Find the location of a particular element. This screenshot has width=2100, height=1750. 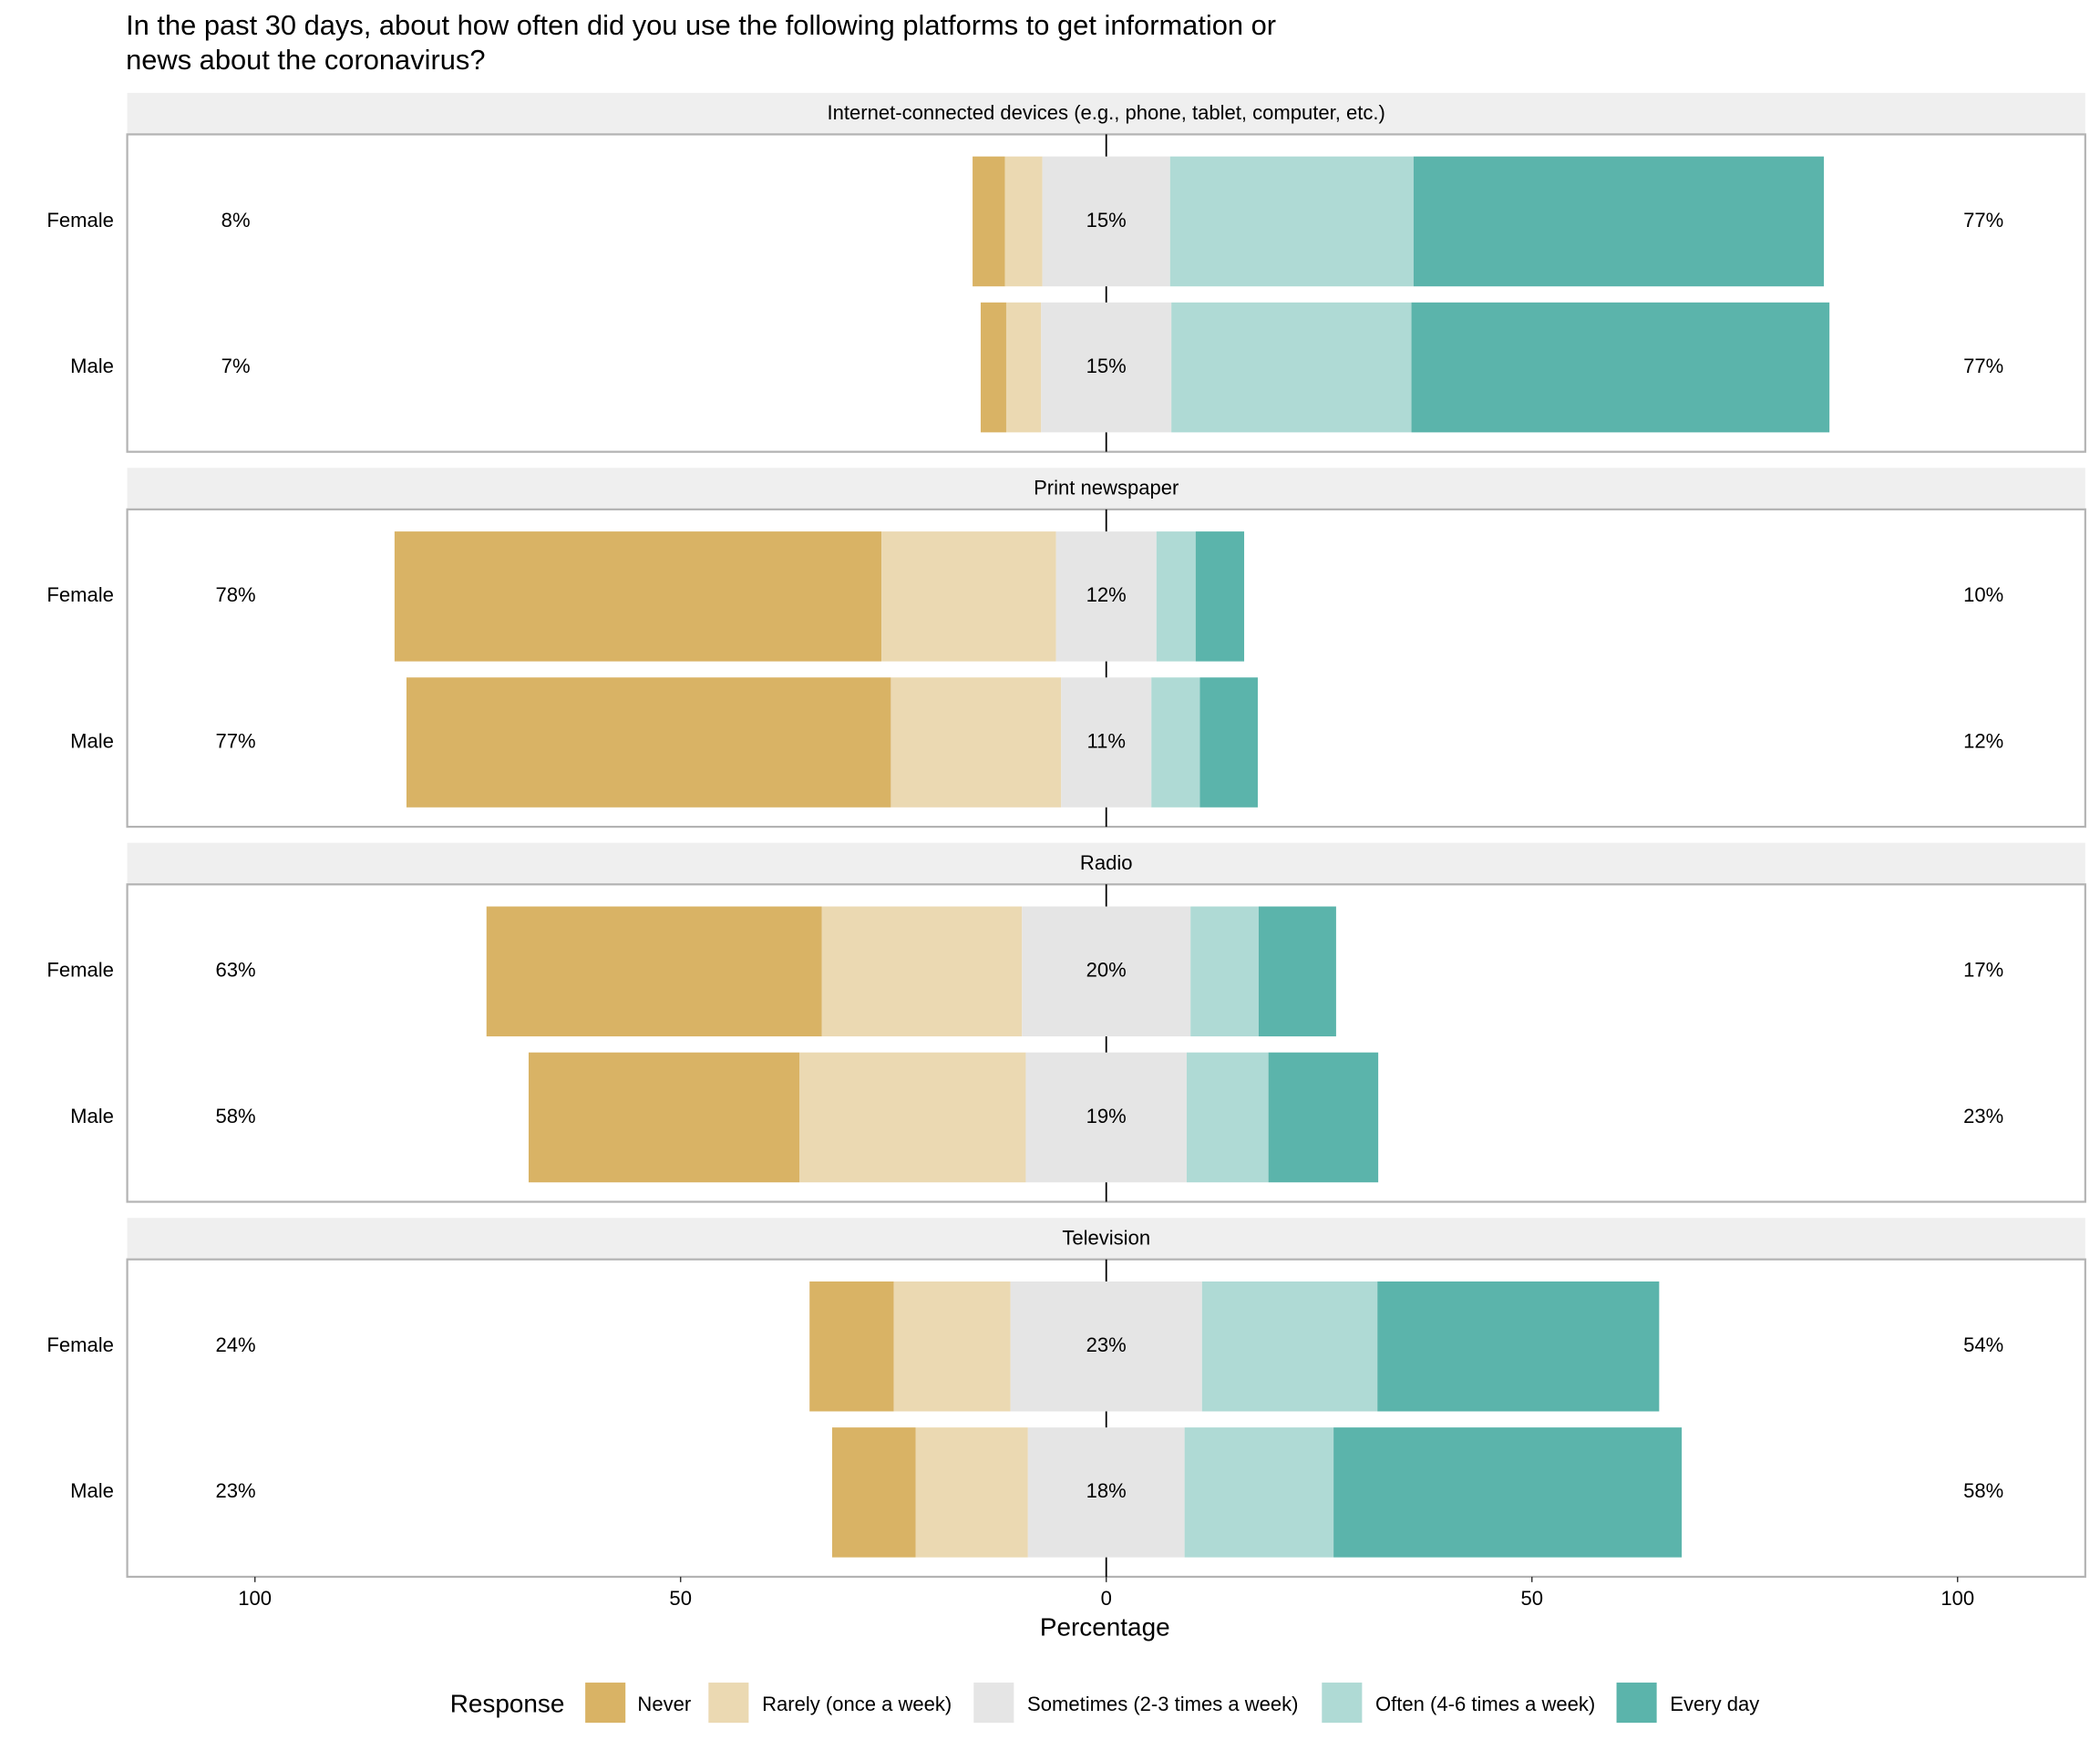

panel-title: Print newspaper is located at coordinates (1106, 488).